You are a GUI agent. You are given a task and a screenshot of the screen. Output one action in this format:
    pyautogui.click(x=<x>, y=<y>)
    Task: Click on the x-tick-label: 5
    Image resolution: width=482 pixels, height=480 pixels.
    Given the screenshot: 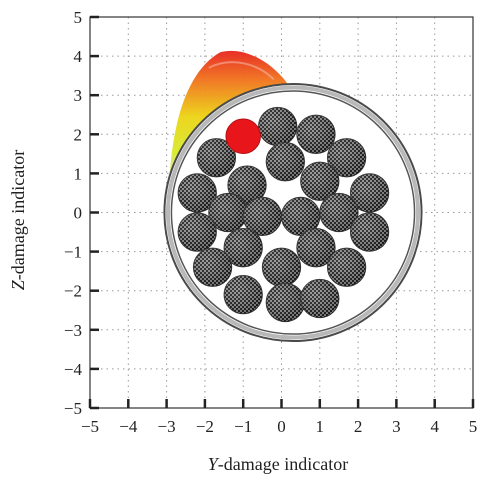 What is the action you would take?
    pyautogui.click(x=473, y=426)
    